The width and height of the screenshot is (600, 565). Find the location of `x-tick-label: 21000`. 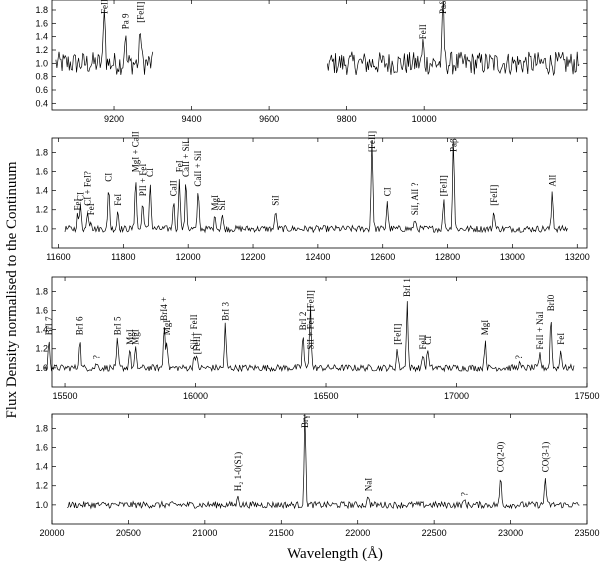

x-tick-label: 21000 is located at coordinates (204, 533).